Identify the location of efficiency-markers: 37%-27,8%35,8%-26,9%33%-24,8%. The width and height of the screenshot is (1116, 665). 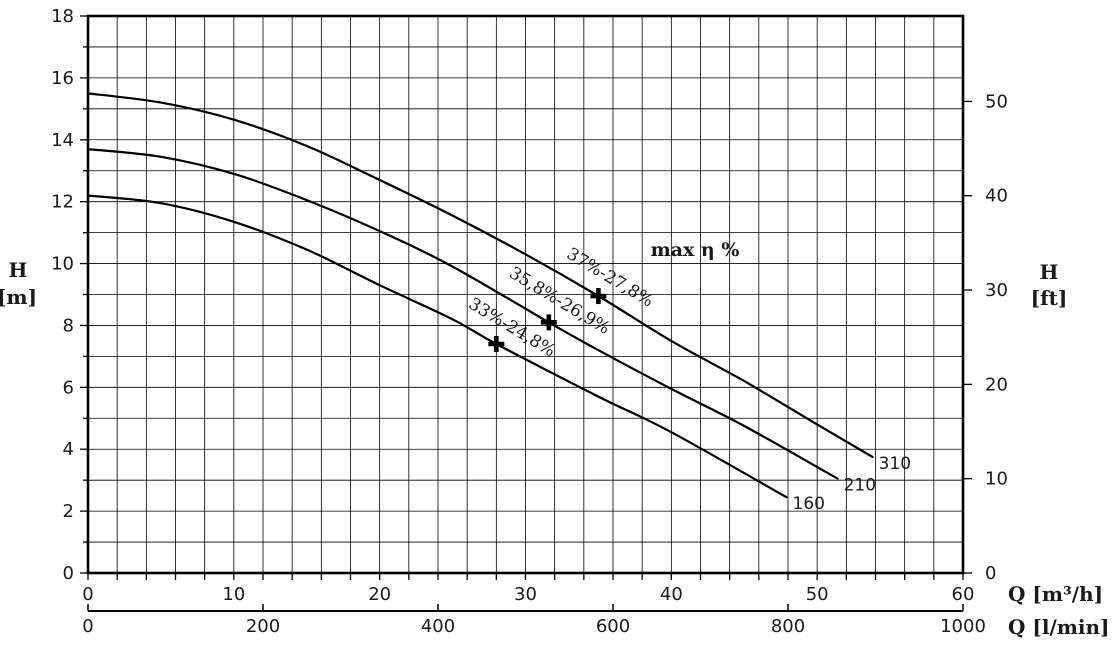
(561, 302).